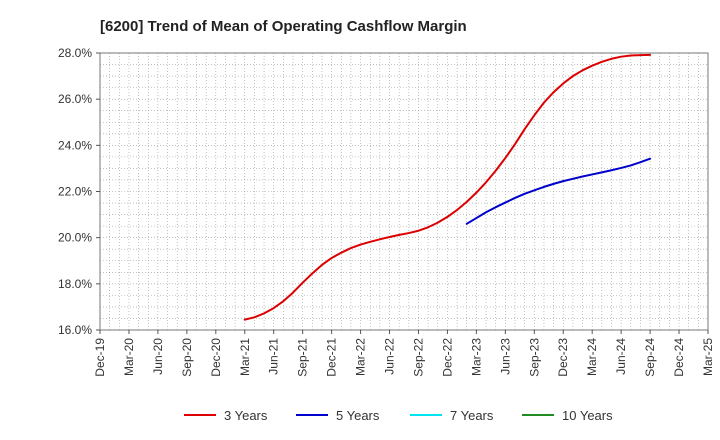  What do you see at coordinates (75, 238) in the screenshot?
I see `y-tick-label: 20.0%` at bounding box center [75, 238].